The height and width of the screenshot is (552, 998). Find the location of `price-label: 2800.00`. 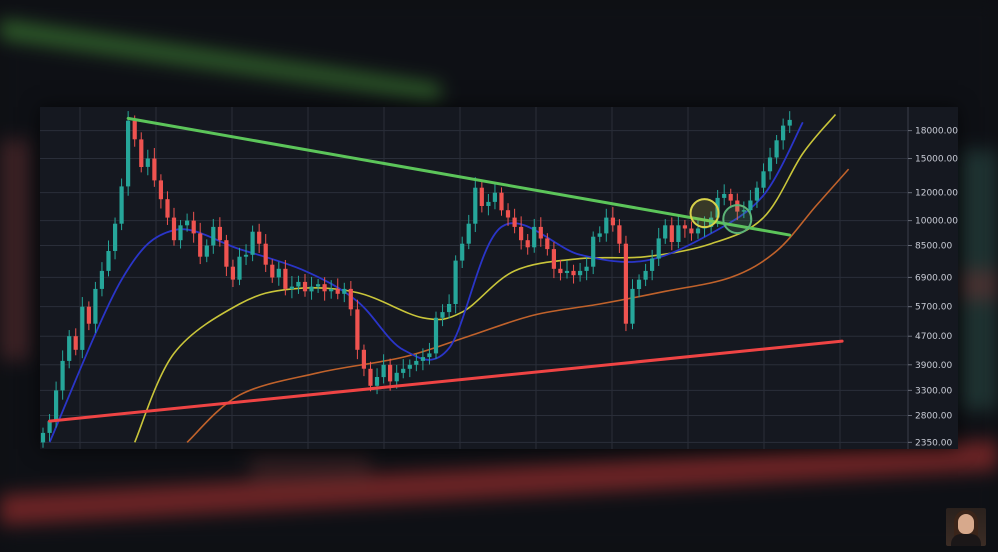

price-label: 2800.00 is located at coordinates (933, 417).